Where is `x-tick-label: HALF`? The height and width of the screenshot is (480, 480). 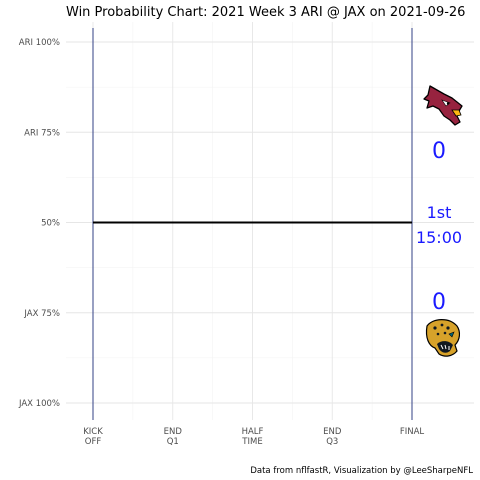
x-tick-label: HALF is located at coordinates (253, 432).